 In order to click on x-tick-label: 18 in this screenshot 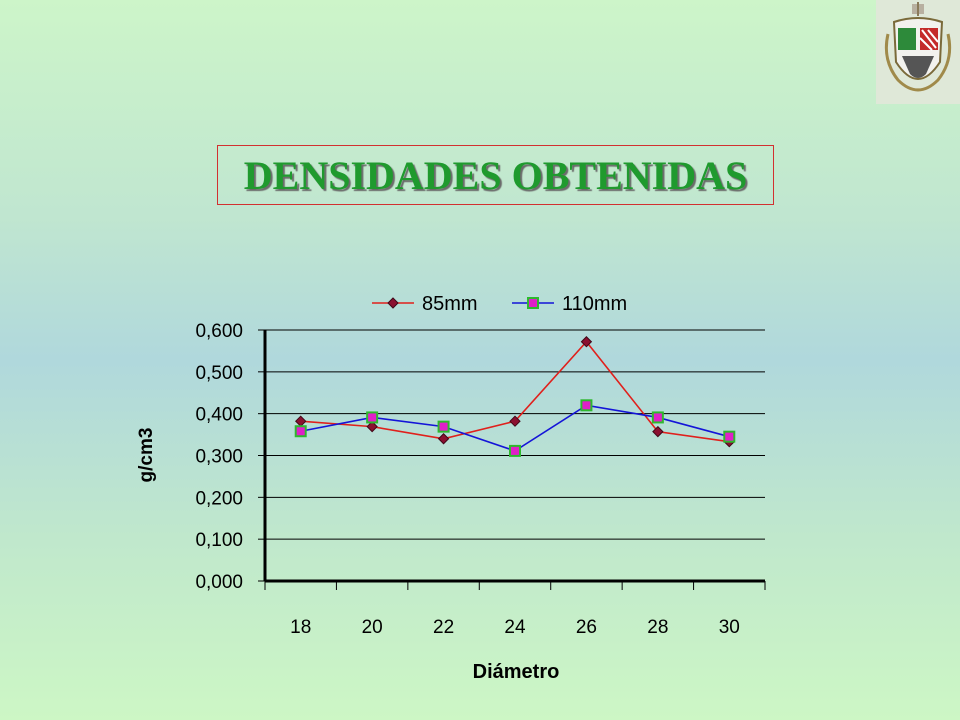, I will do `click(300, 627)`.